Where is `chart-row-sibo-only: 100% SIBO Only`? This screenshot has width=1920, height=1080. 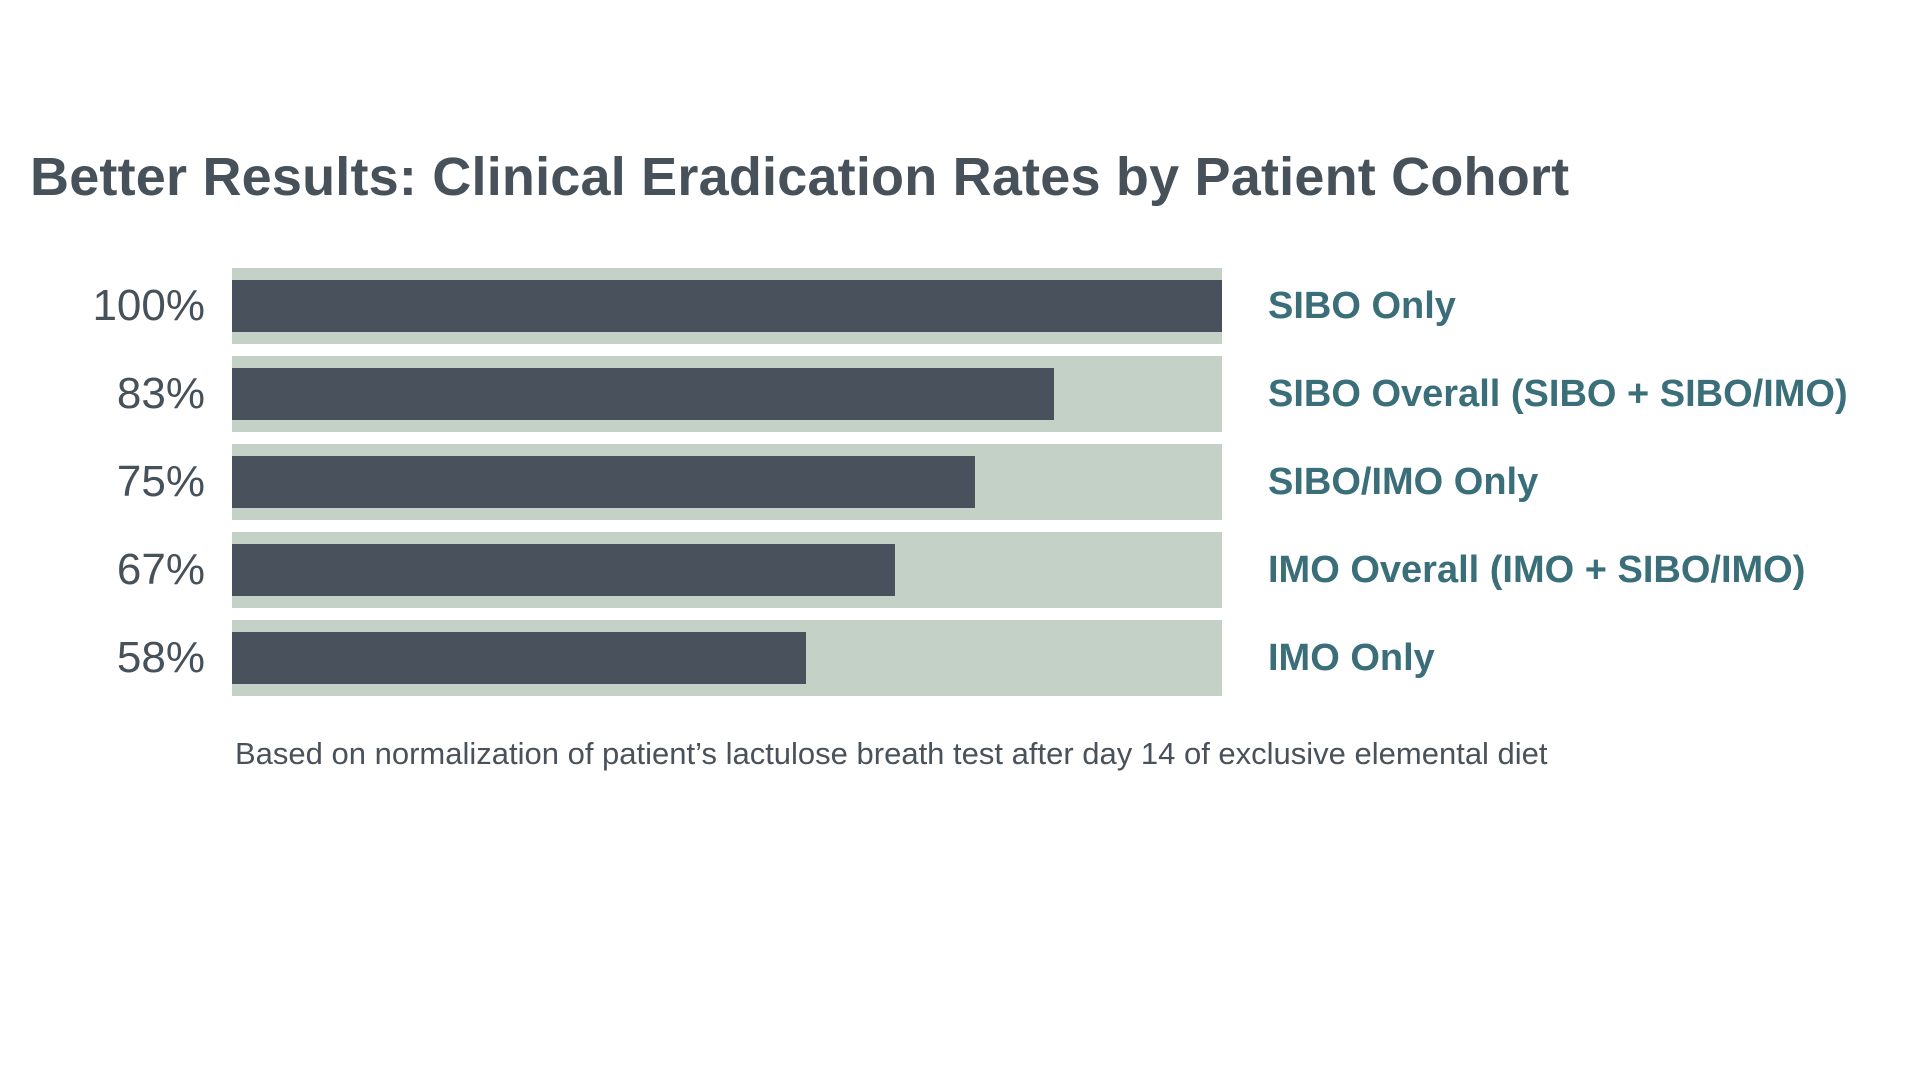
chart-row-sibo-only: 100% SIBO Only is located at coordinates (960, 306).